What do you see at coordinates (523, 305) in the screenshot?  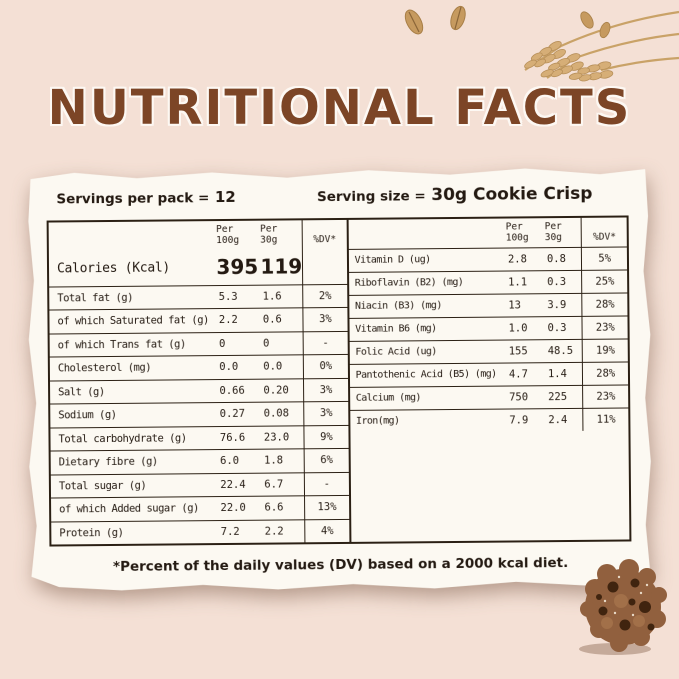 I see `per-100g-value: 13` at bounding box center [523, 305].